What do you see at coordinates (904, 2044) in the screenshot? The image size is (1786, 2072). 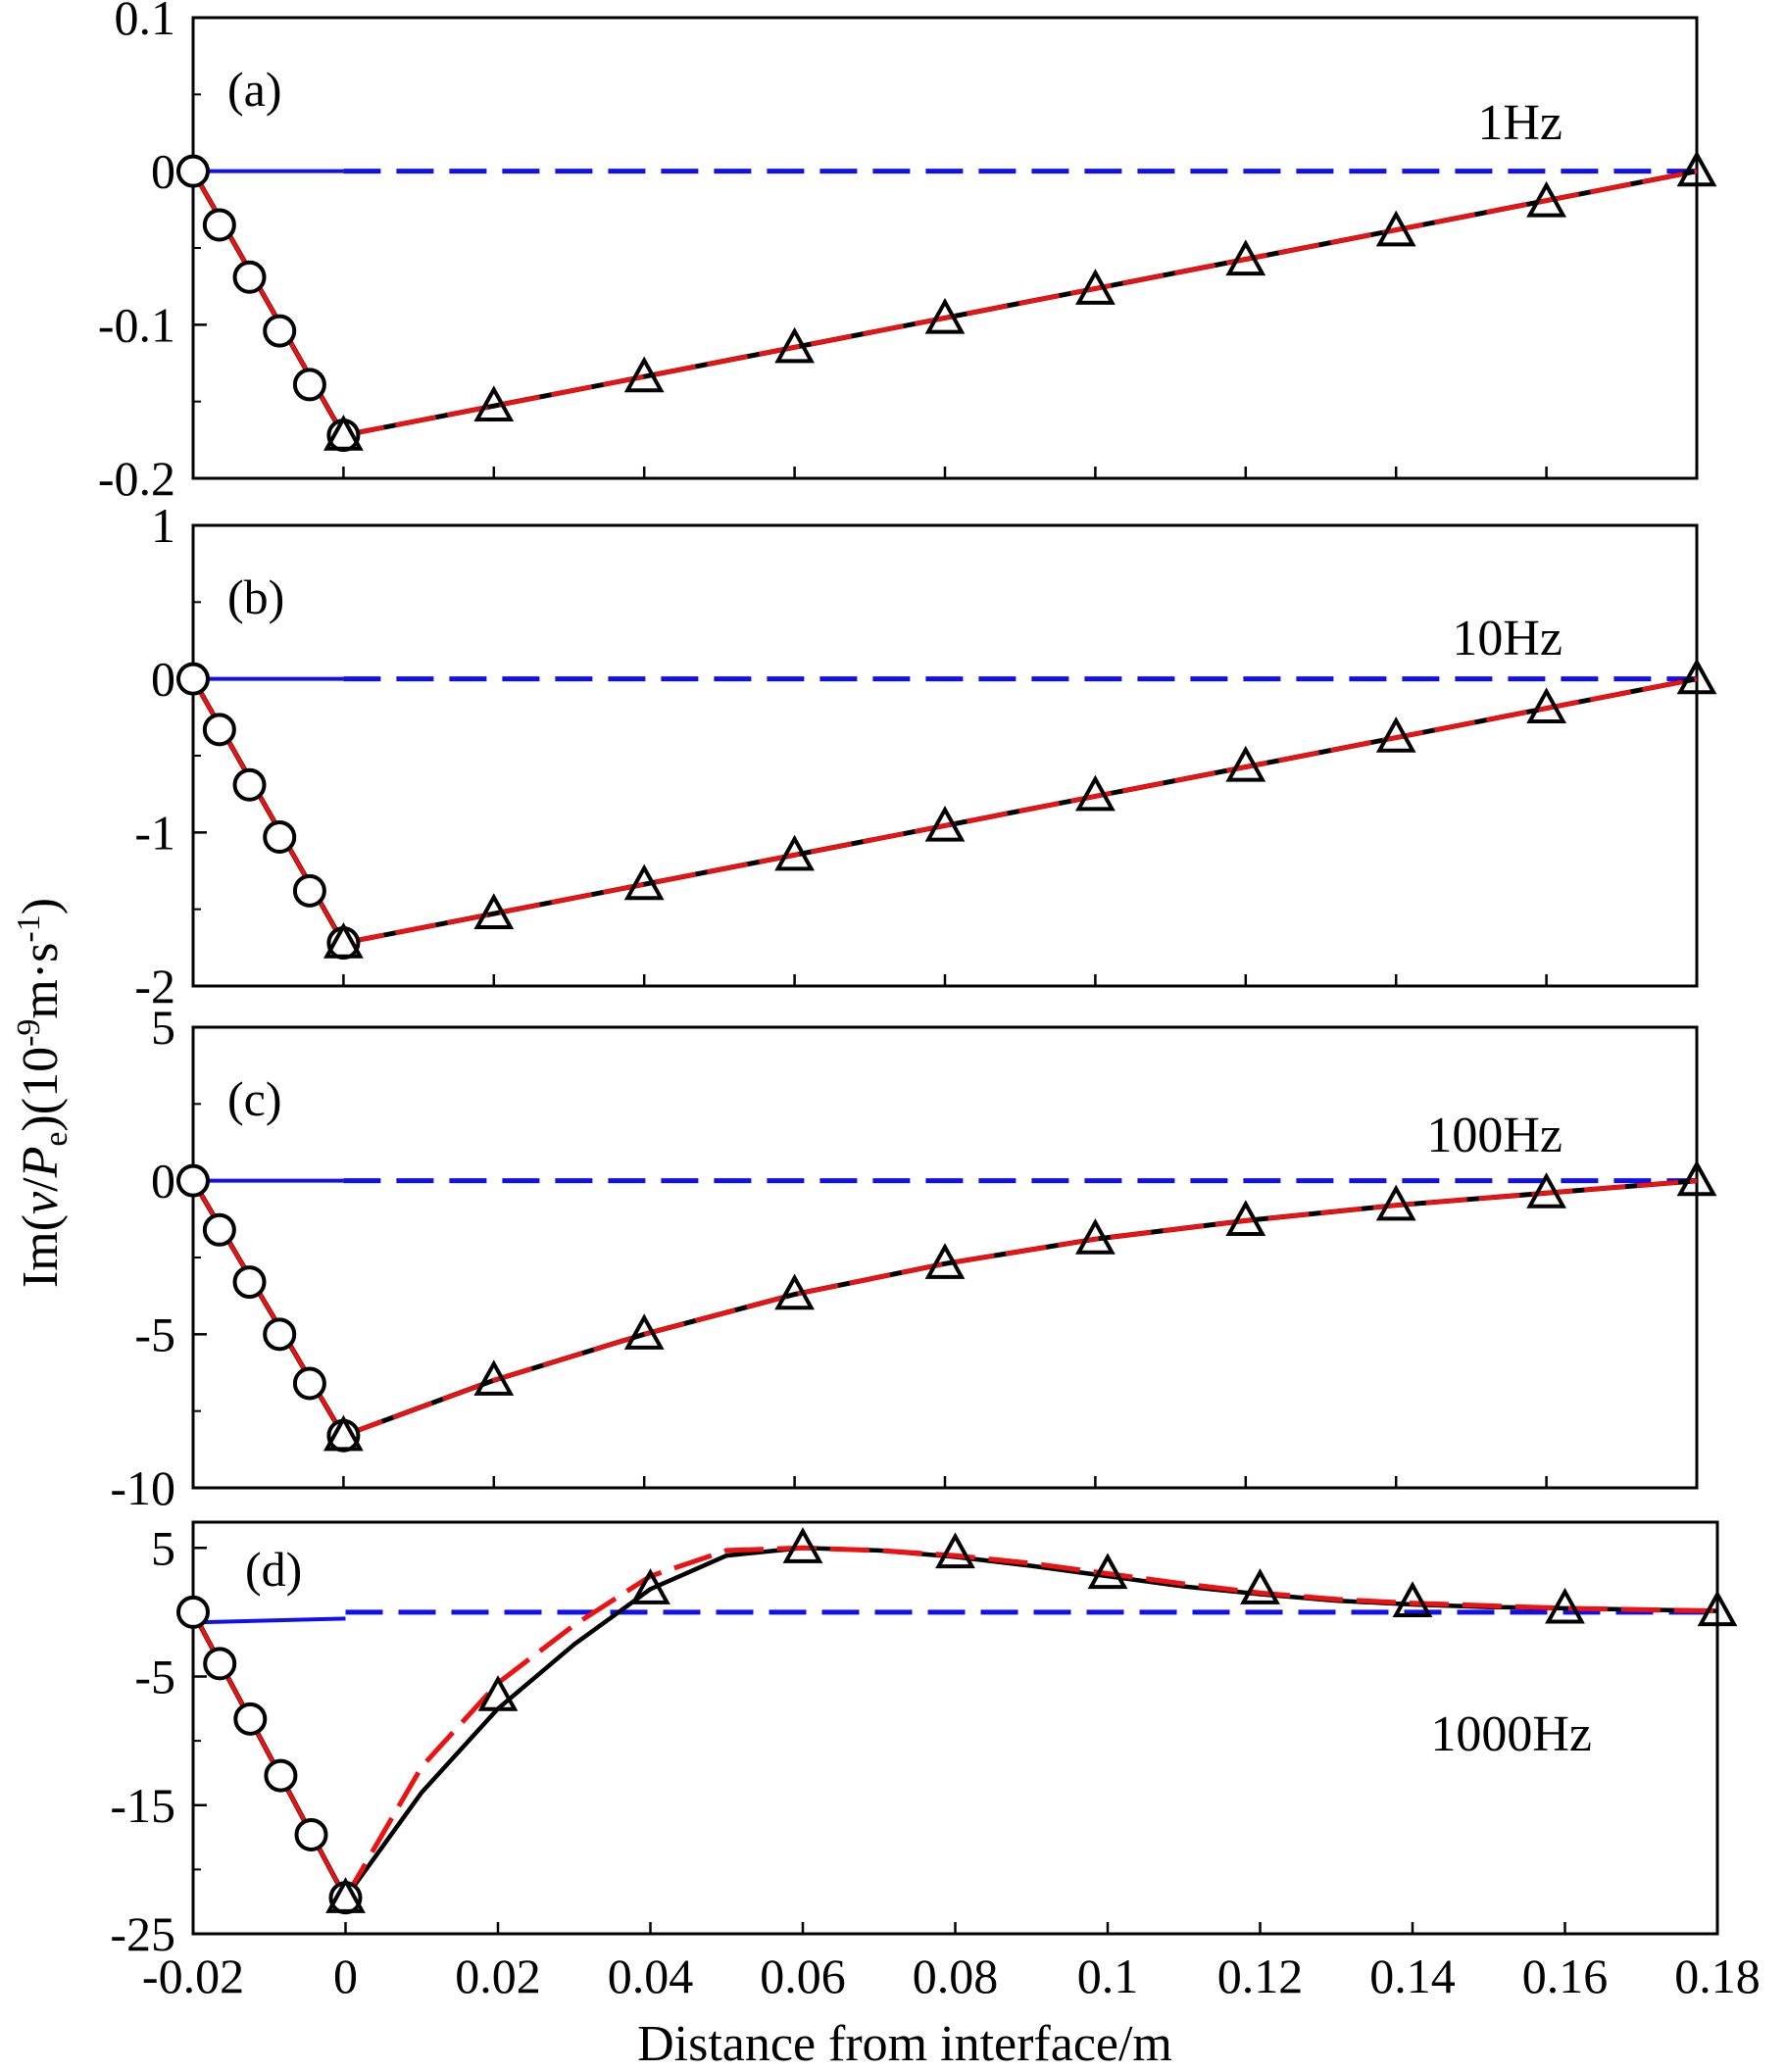 I see `x-axis-title: Distance from interface/m` at bounding box center [904, 2044].